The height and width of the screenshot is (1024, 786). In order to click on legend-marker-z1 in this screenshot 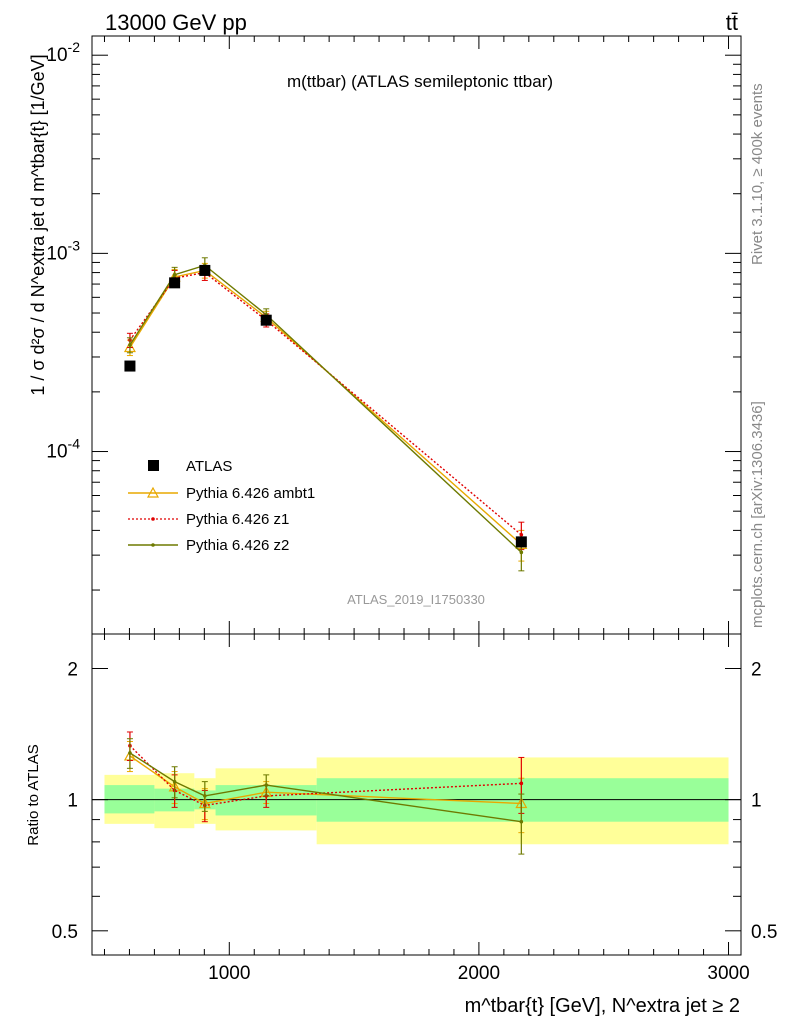, I will do `click(153, 519)`.